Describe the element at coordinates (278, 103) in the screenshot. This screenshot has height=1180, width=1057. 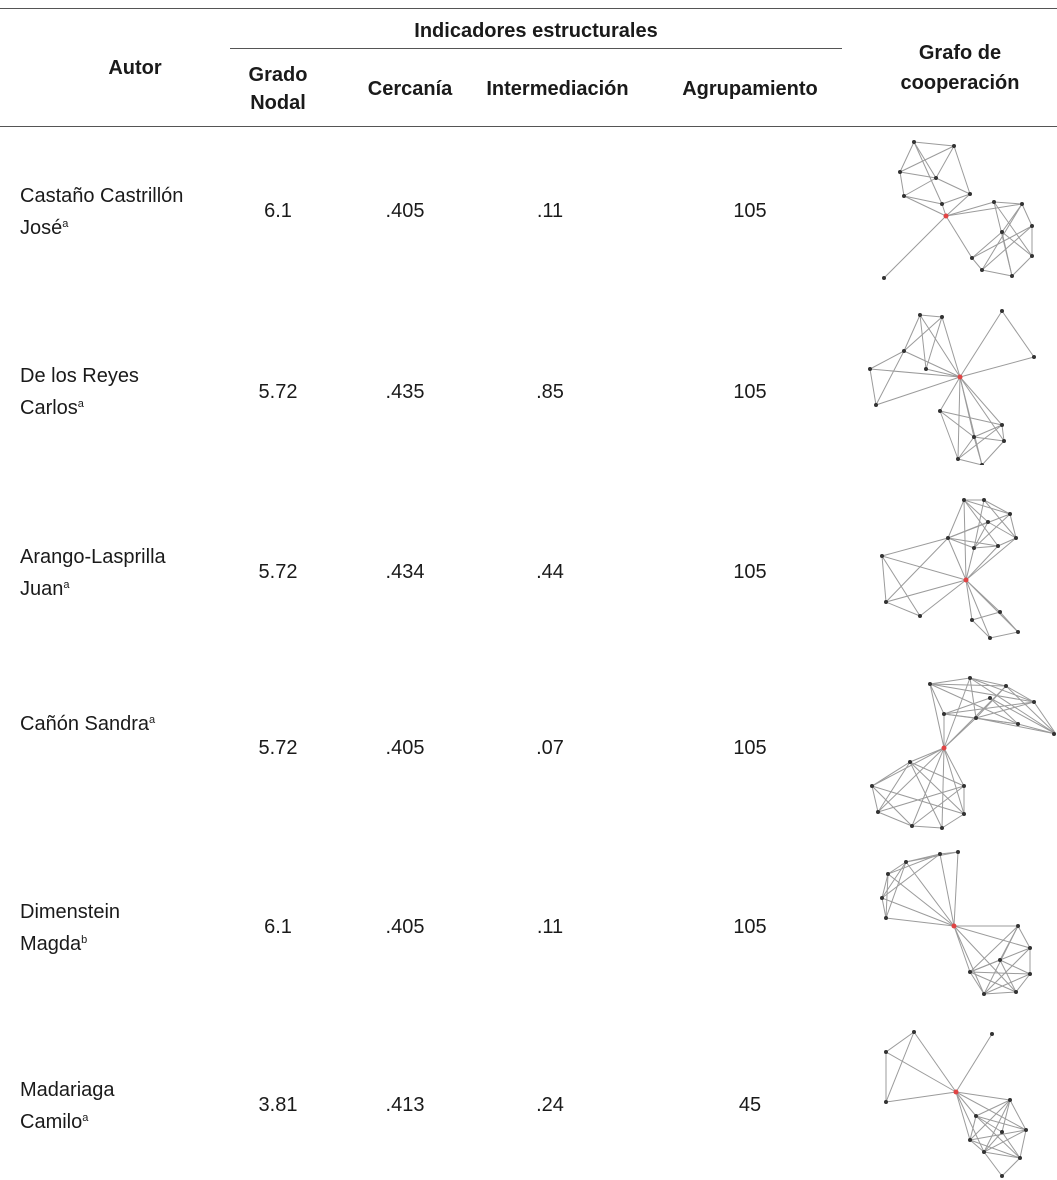
I see `header-grado-line2: Nodal` at that location.